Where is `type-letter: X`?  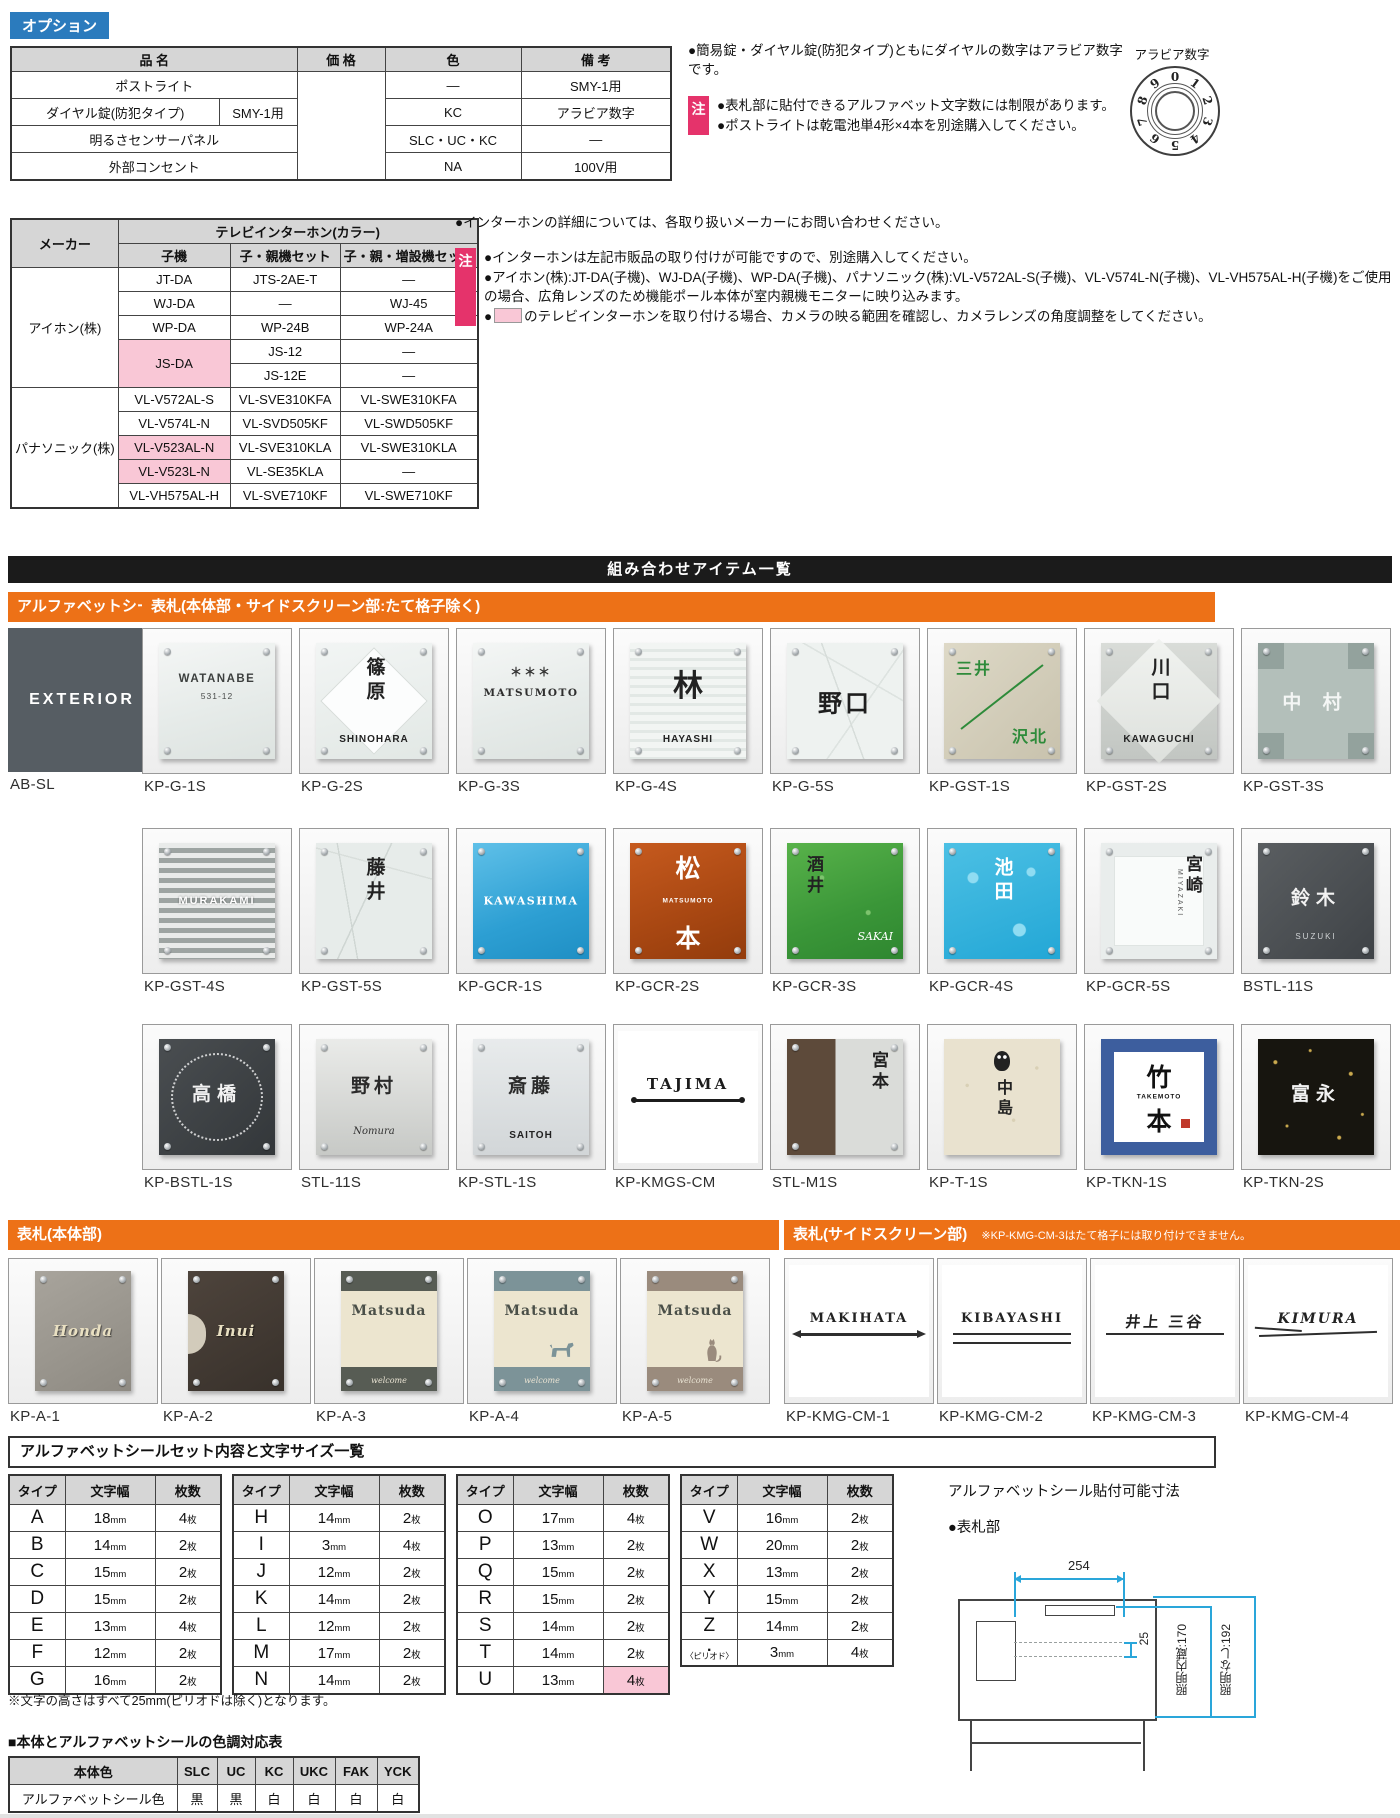
type-letter: X is located at coordinates (709, 1571).